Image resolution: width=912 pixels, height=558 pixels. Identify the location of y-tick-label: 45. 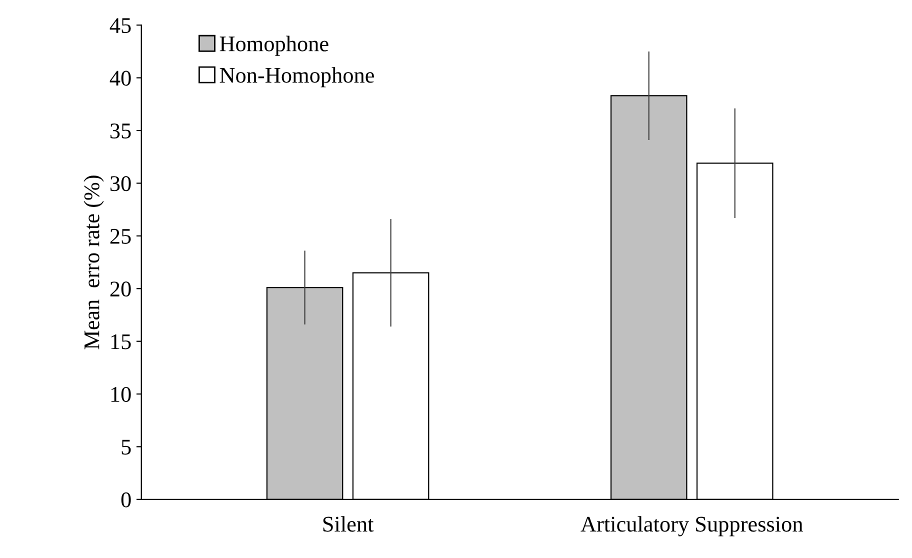
(120, 26).